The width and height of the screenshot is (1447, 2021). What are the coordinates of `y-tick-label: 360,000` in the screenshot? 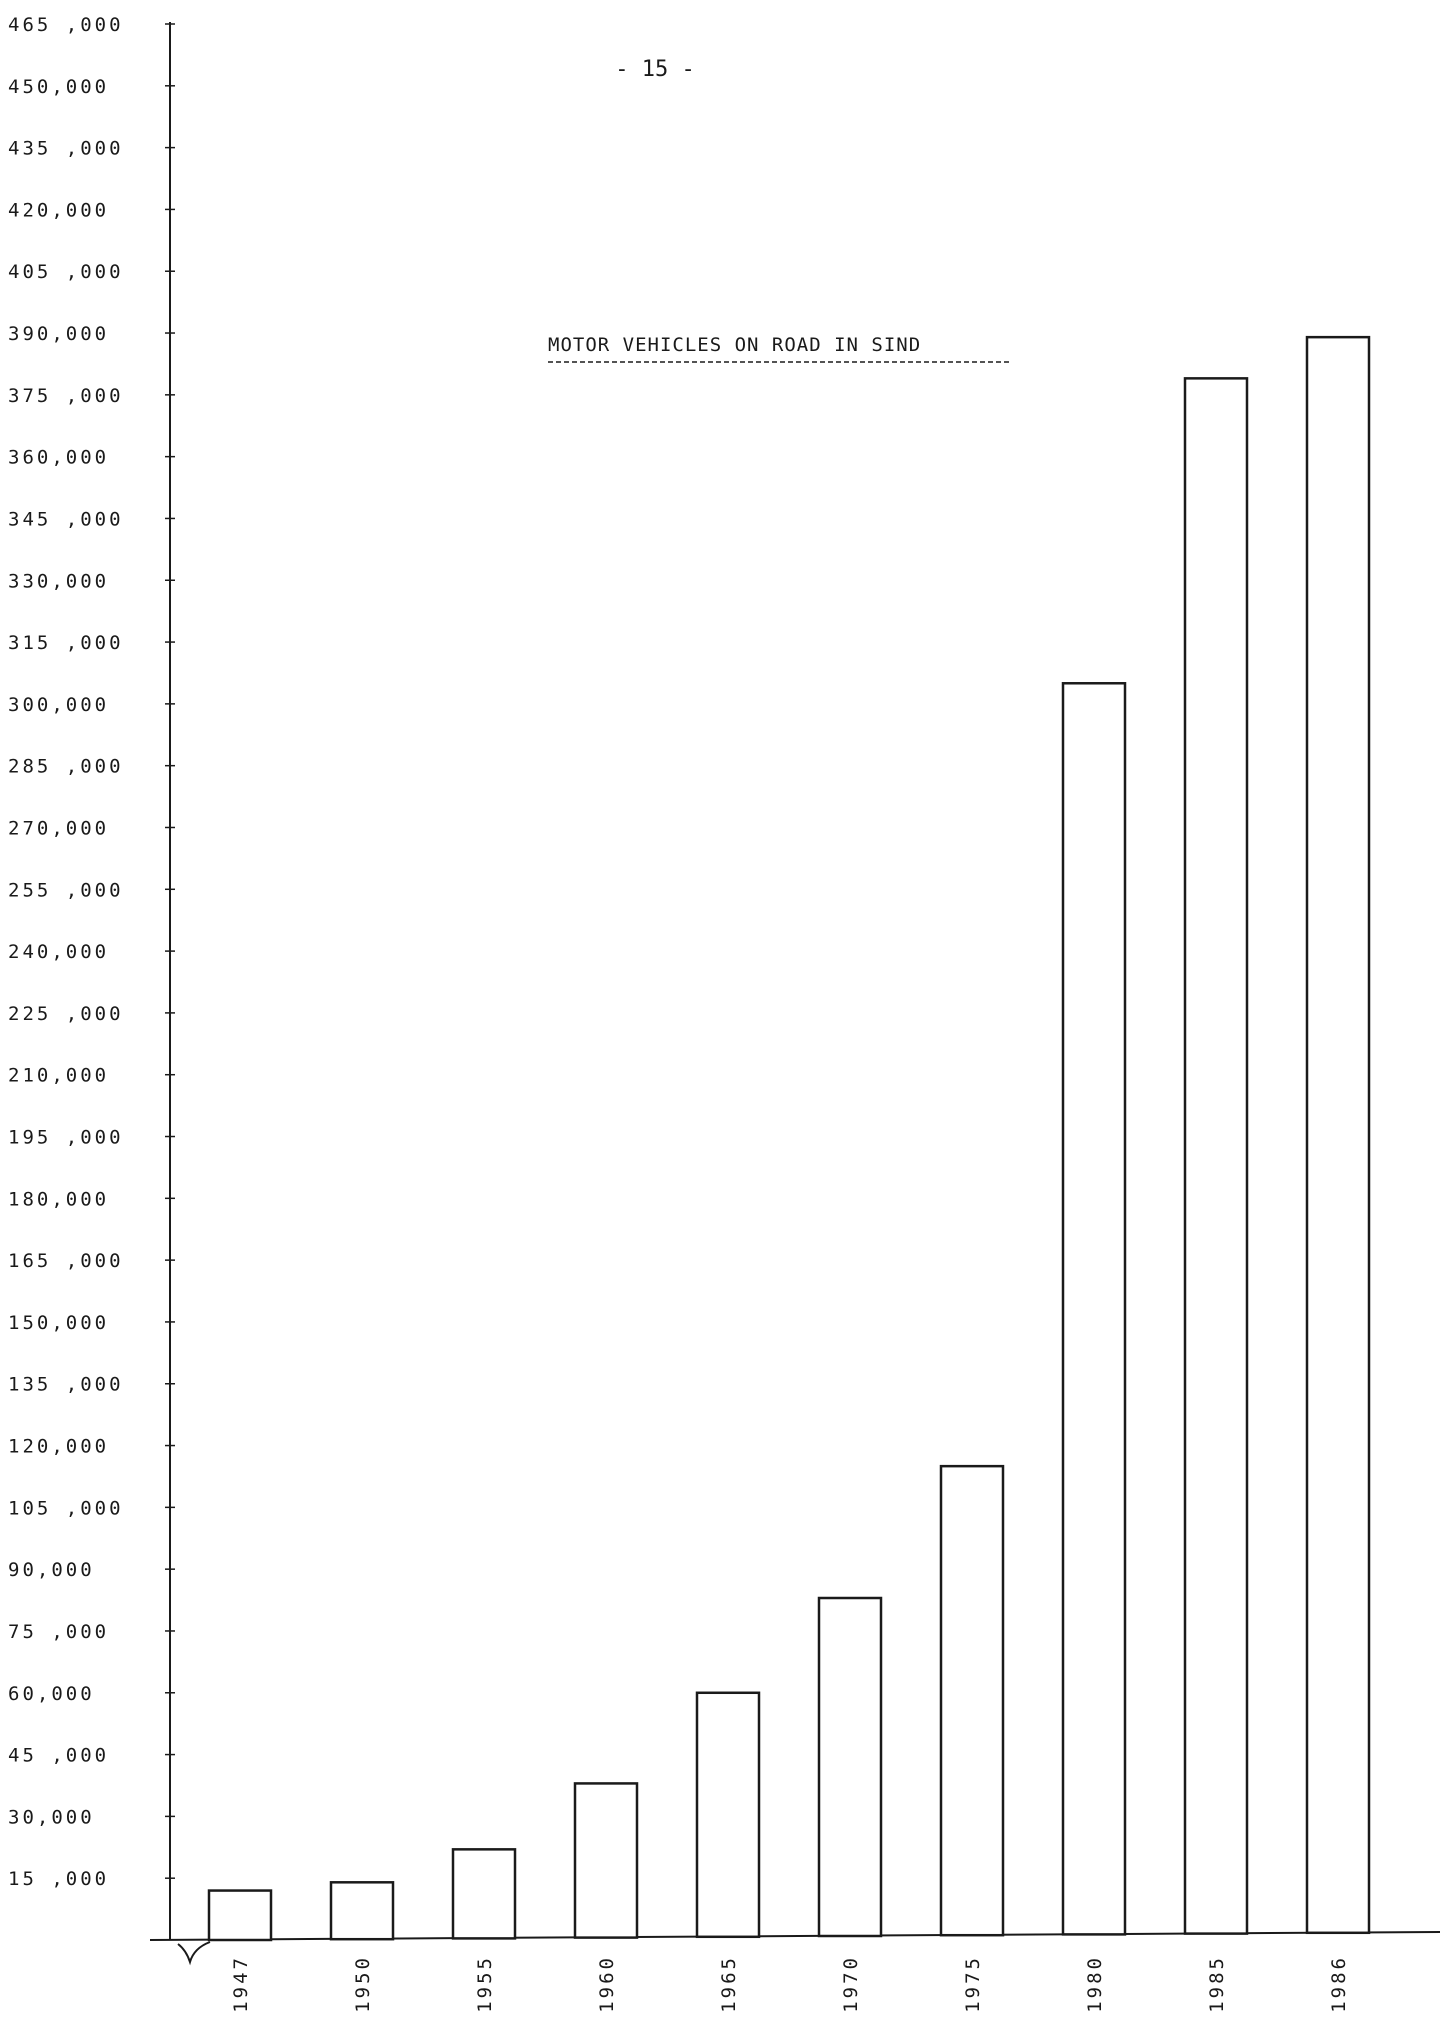 It's located at (58, 458).